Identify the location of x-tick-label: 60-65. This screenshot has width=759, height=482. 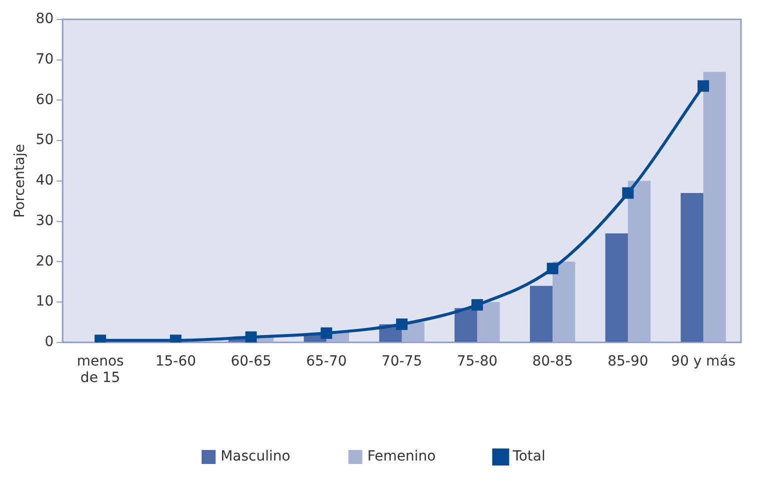
(251, 361).